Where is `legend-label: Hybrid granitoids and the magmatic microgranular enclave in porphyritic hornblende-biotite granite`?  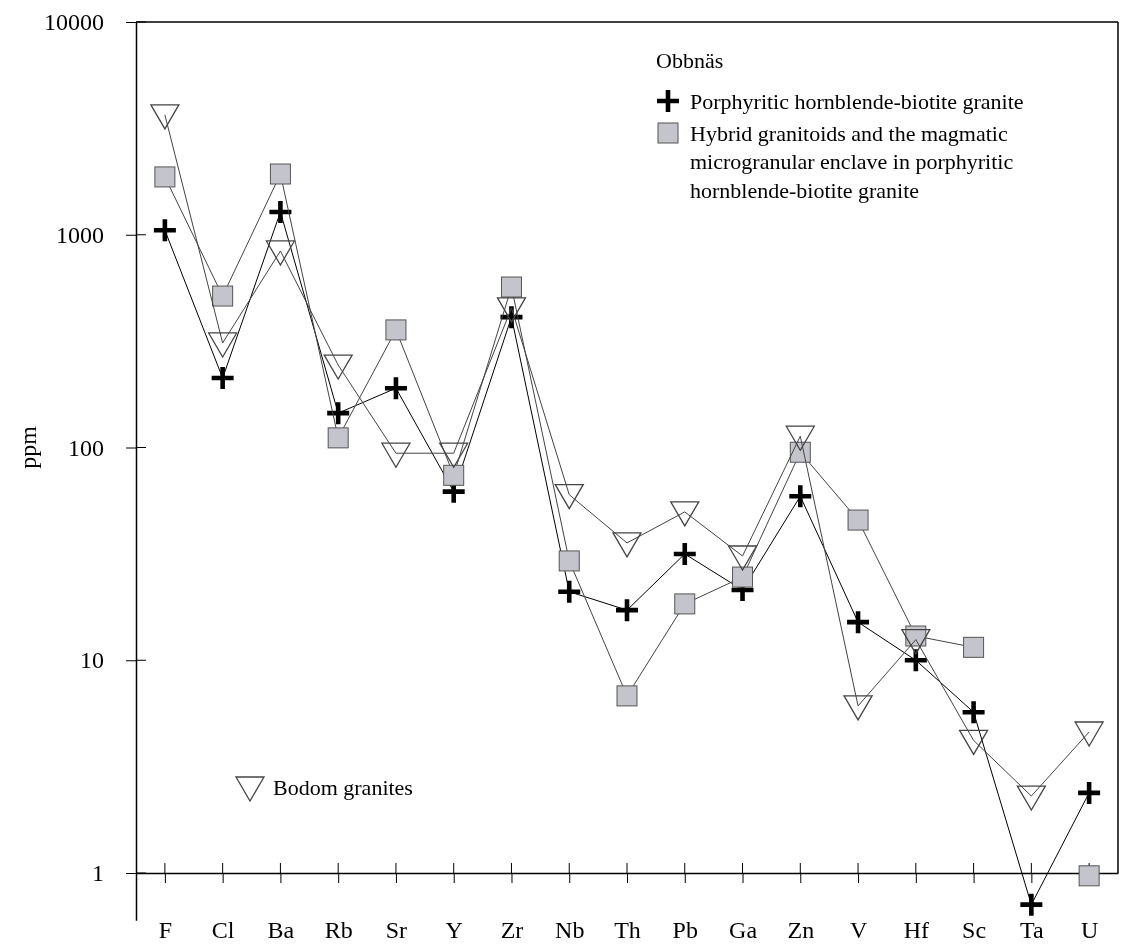
legend-label: Hybrid granitoids and the magmatic microgranular enclave in porphyritic hornblende-biotite granite is located at coordinates (852, 161).